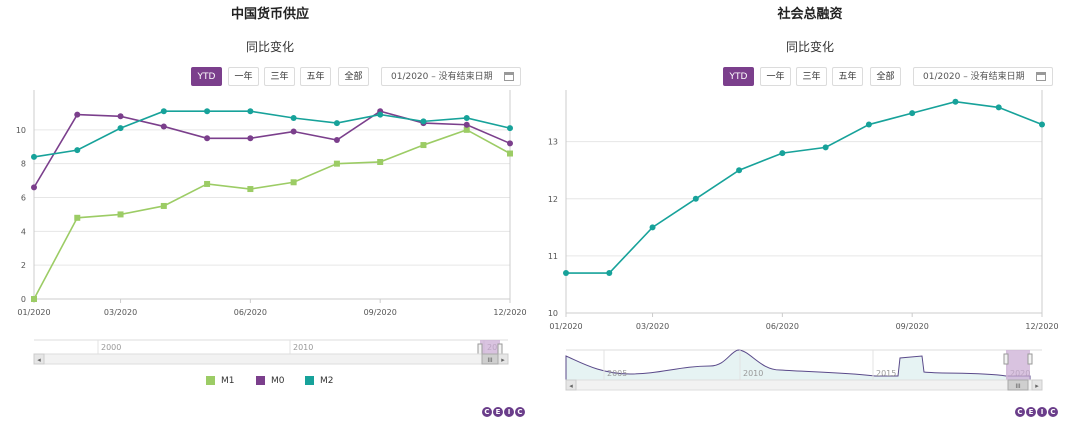 The width and height of the screenshot is (1080, 426). I want to click on y-tick-label: 8, so click(23, 164).